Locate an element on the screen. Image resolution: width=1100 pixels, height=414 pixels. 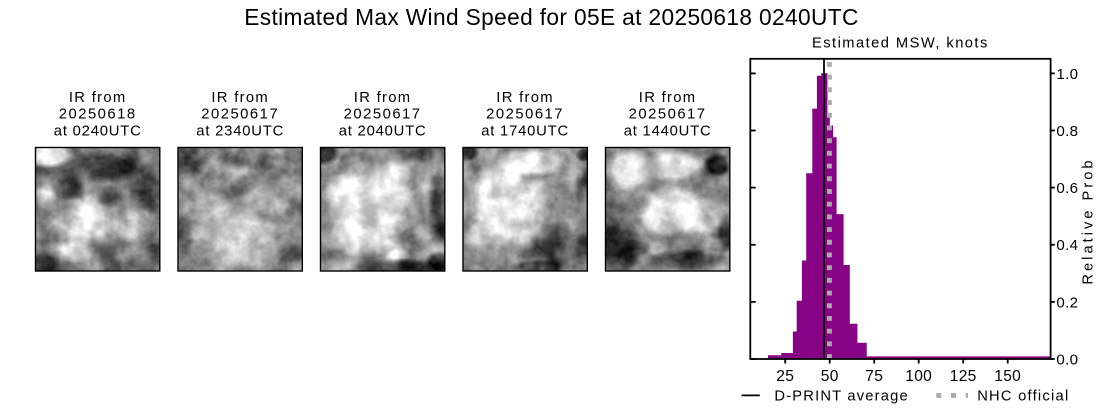
svg-text: 25 is located at coordinates (785, 376).